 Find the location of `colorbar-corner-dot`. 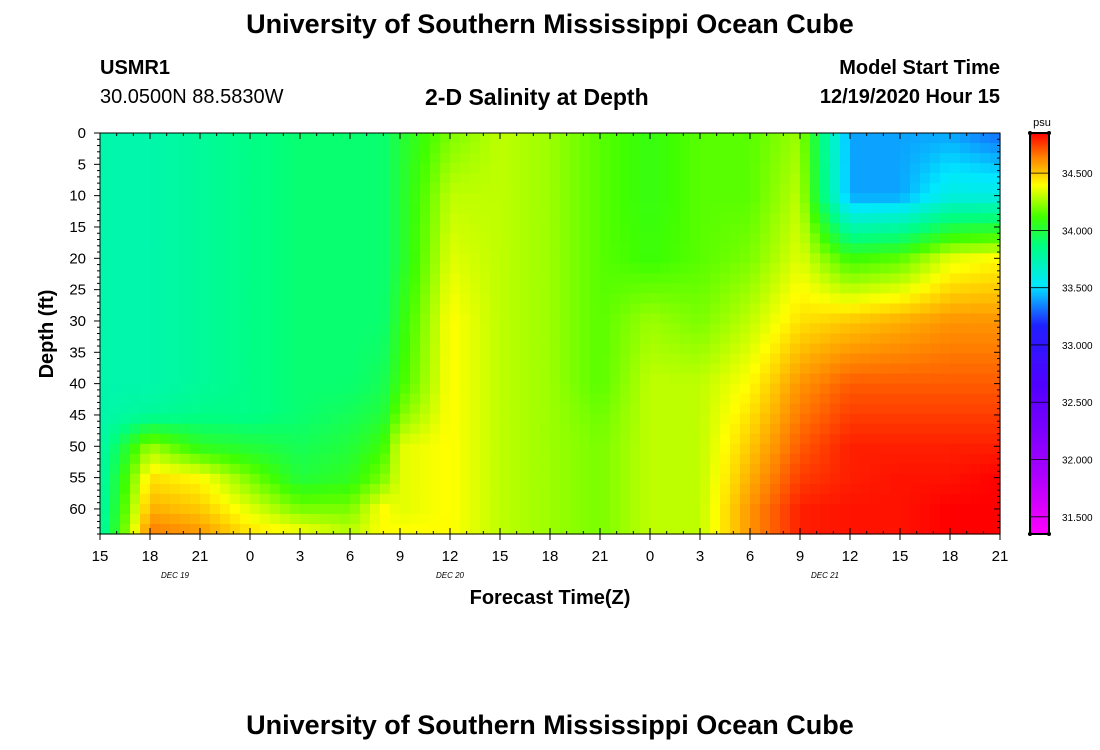

colorbar-corner-dot is located at coordinates (1049, 534).